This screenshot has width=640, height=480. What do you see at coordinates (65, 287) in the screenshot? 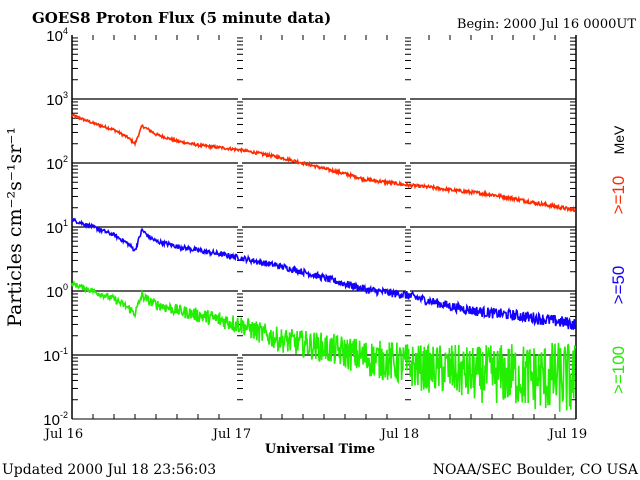
I see `y-tick-exponent: 0` at bounding box center [65, 287].